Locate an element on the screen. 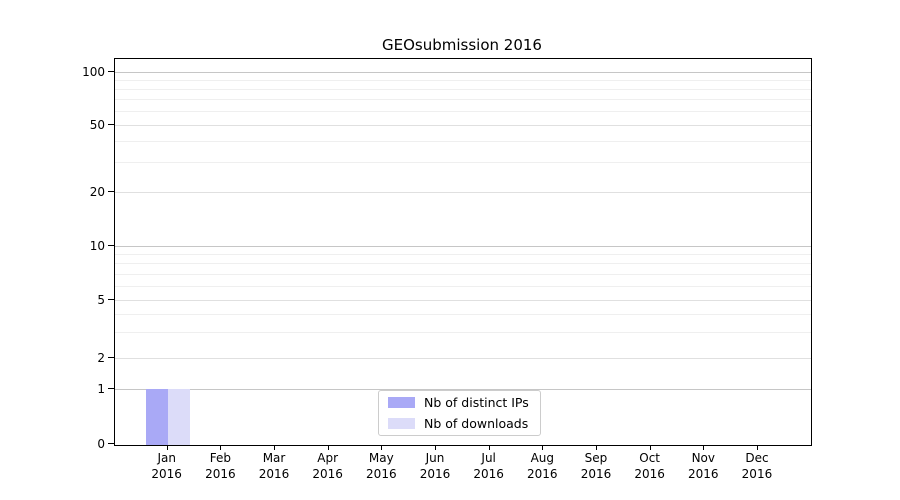  legend: Nb of distinct IPs Nb of downloads is located at coordinates (459, 413).